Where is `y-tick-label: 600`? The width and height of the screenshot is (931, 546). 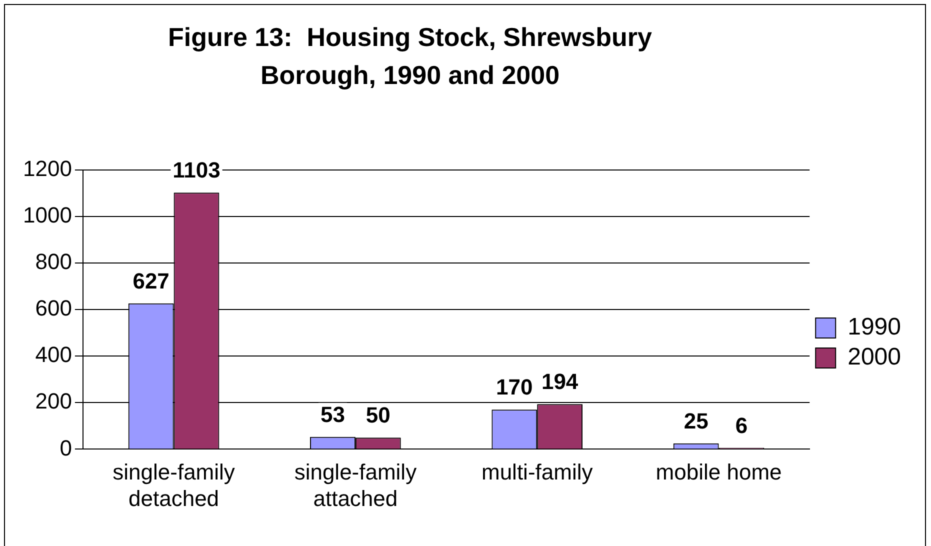 y-tick-label: 600 is located at coordinates (53, 308).